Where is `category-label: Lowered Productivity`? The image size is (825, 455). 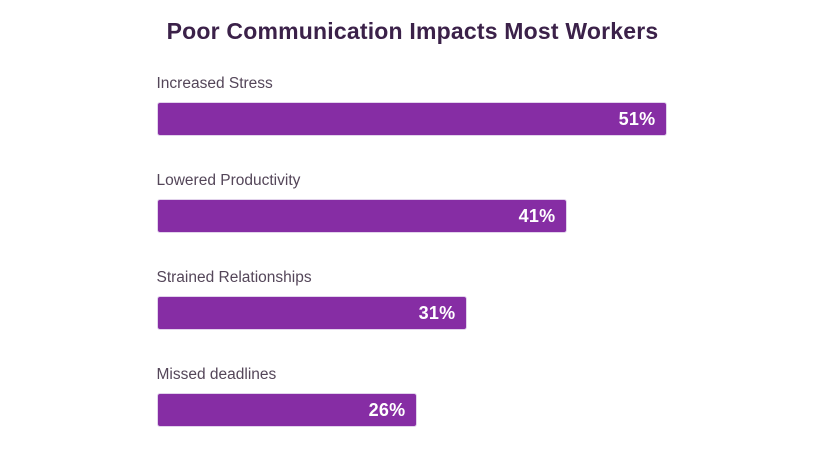
category-label: Lowered Productivity is located at coordinates (228, 180).